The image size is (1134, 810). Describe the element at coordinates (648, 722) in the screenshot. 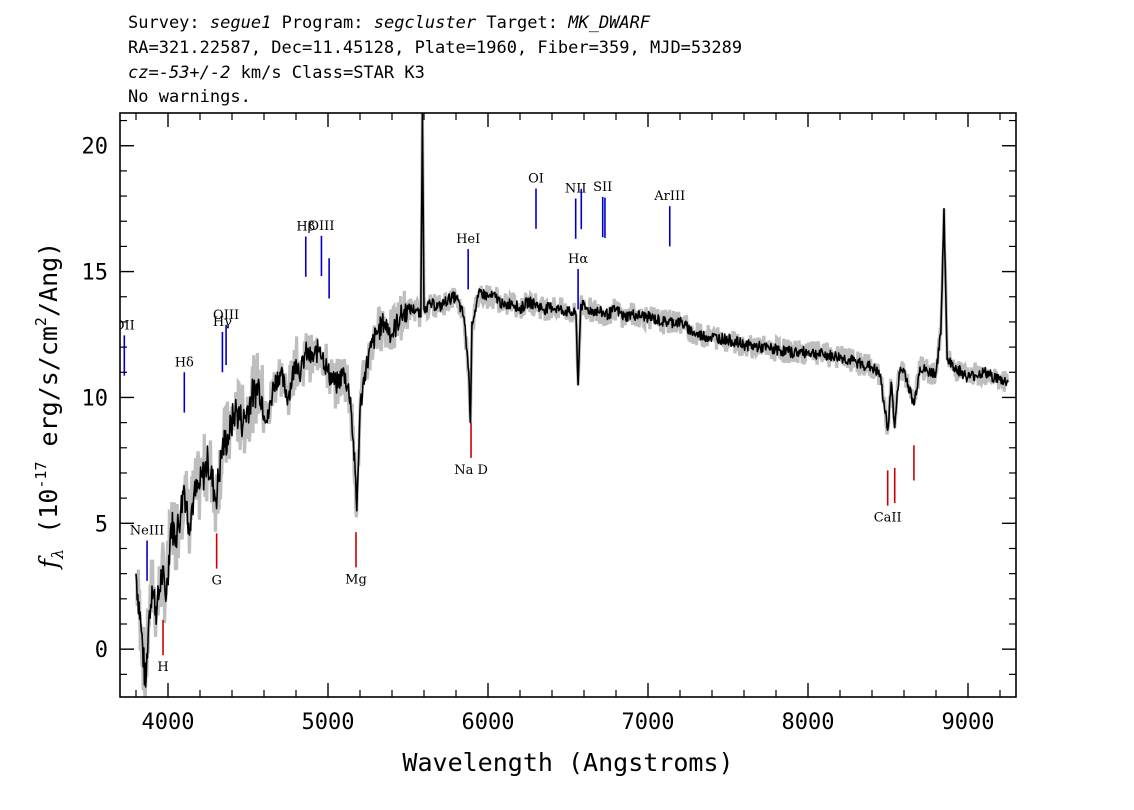

I see `x-tick-label-3: 7000` at that location.